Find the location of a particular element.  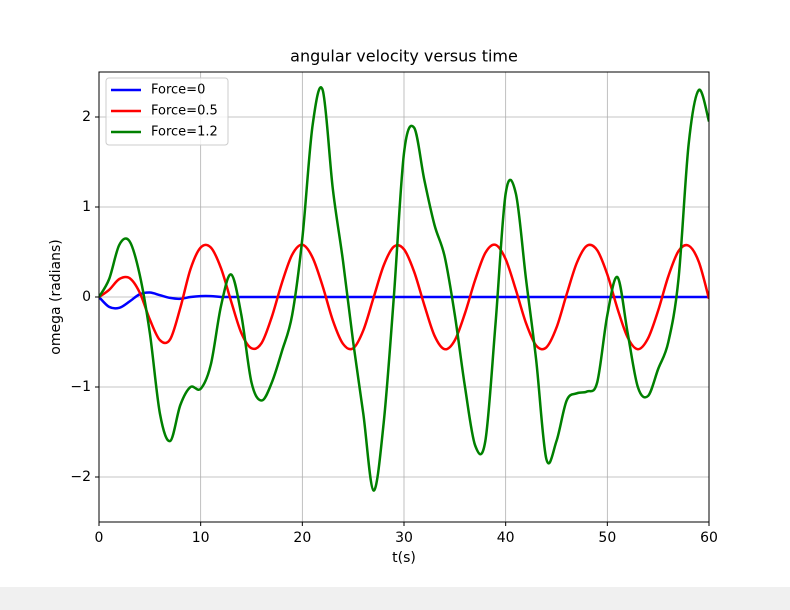

x-axis-label: t(s) is located at coordinates (404, 558).